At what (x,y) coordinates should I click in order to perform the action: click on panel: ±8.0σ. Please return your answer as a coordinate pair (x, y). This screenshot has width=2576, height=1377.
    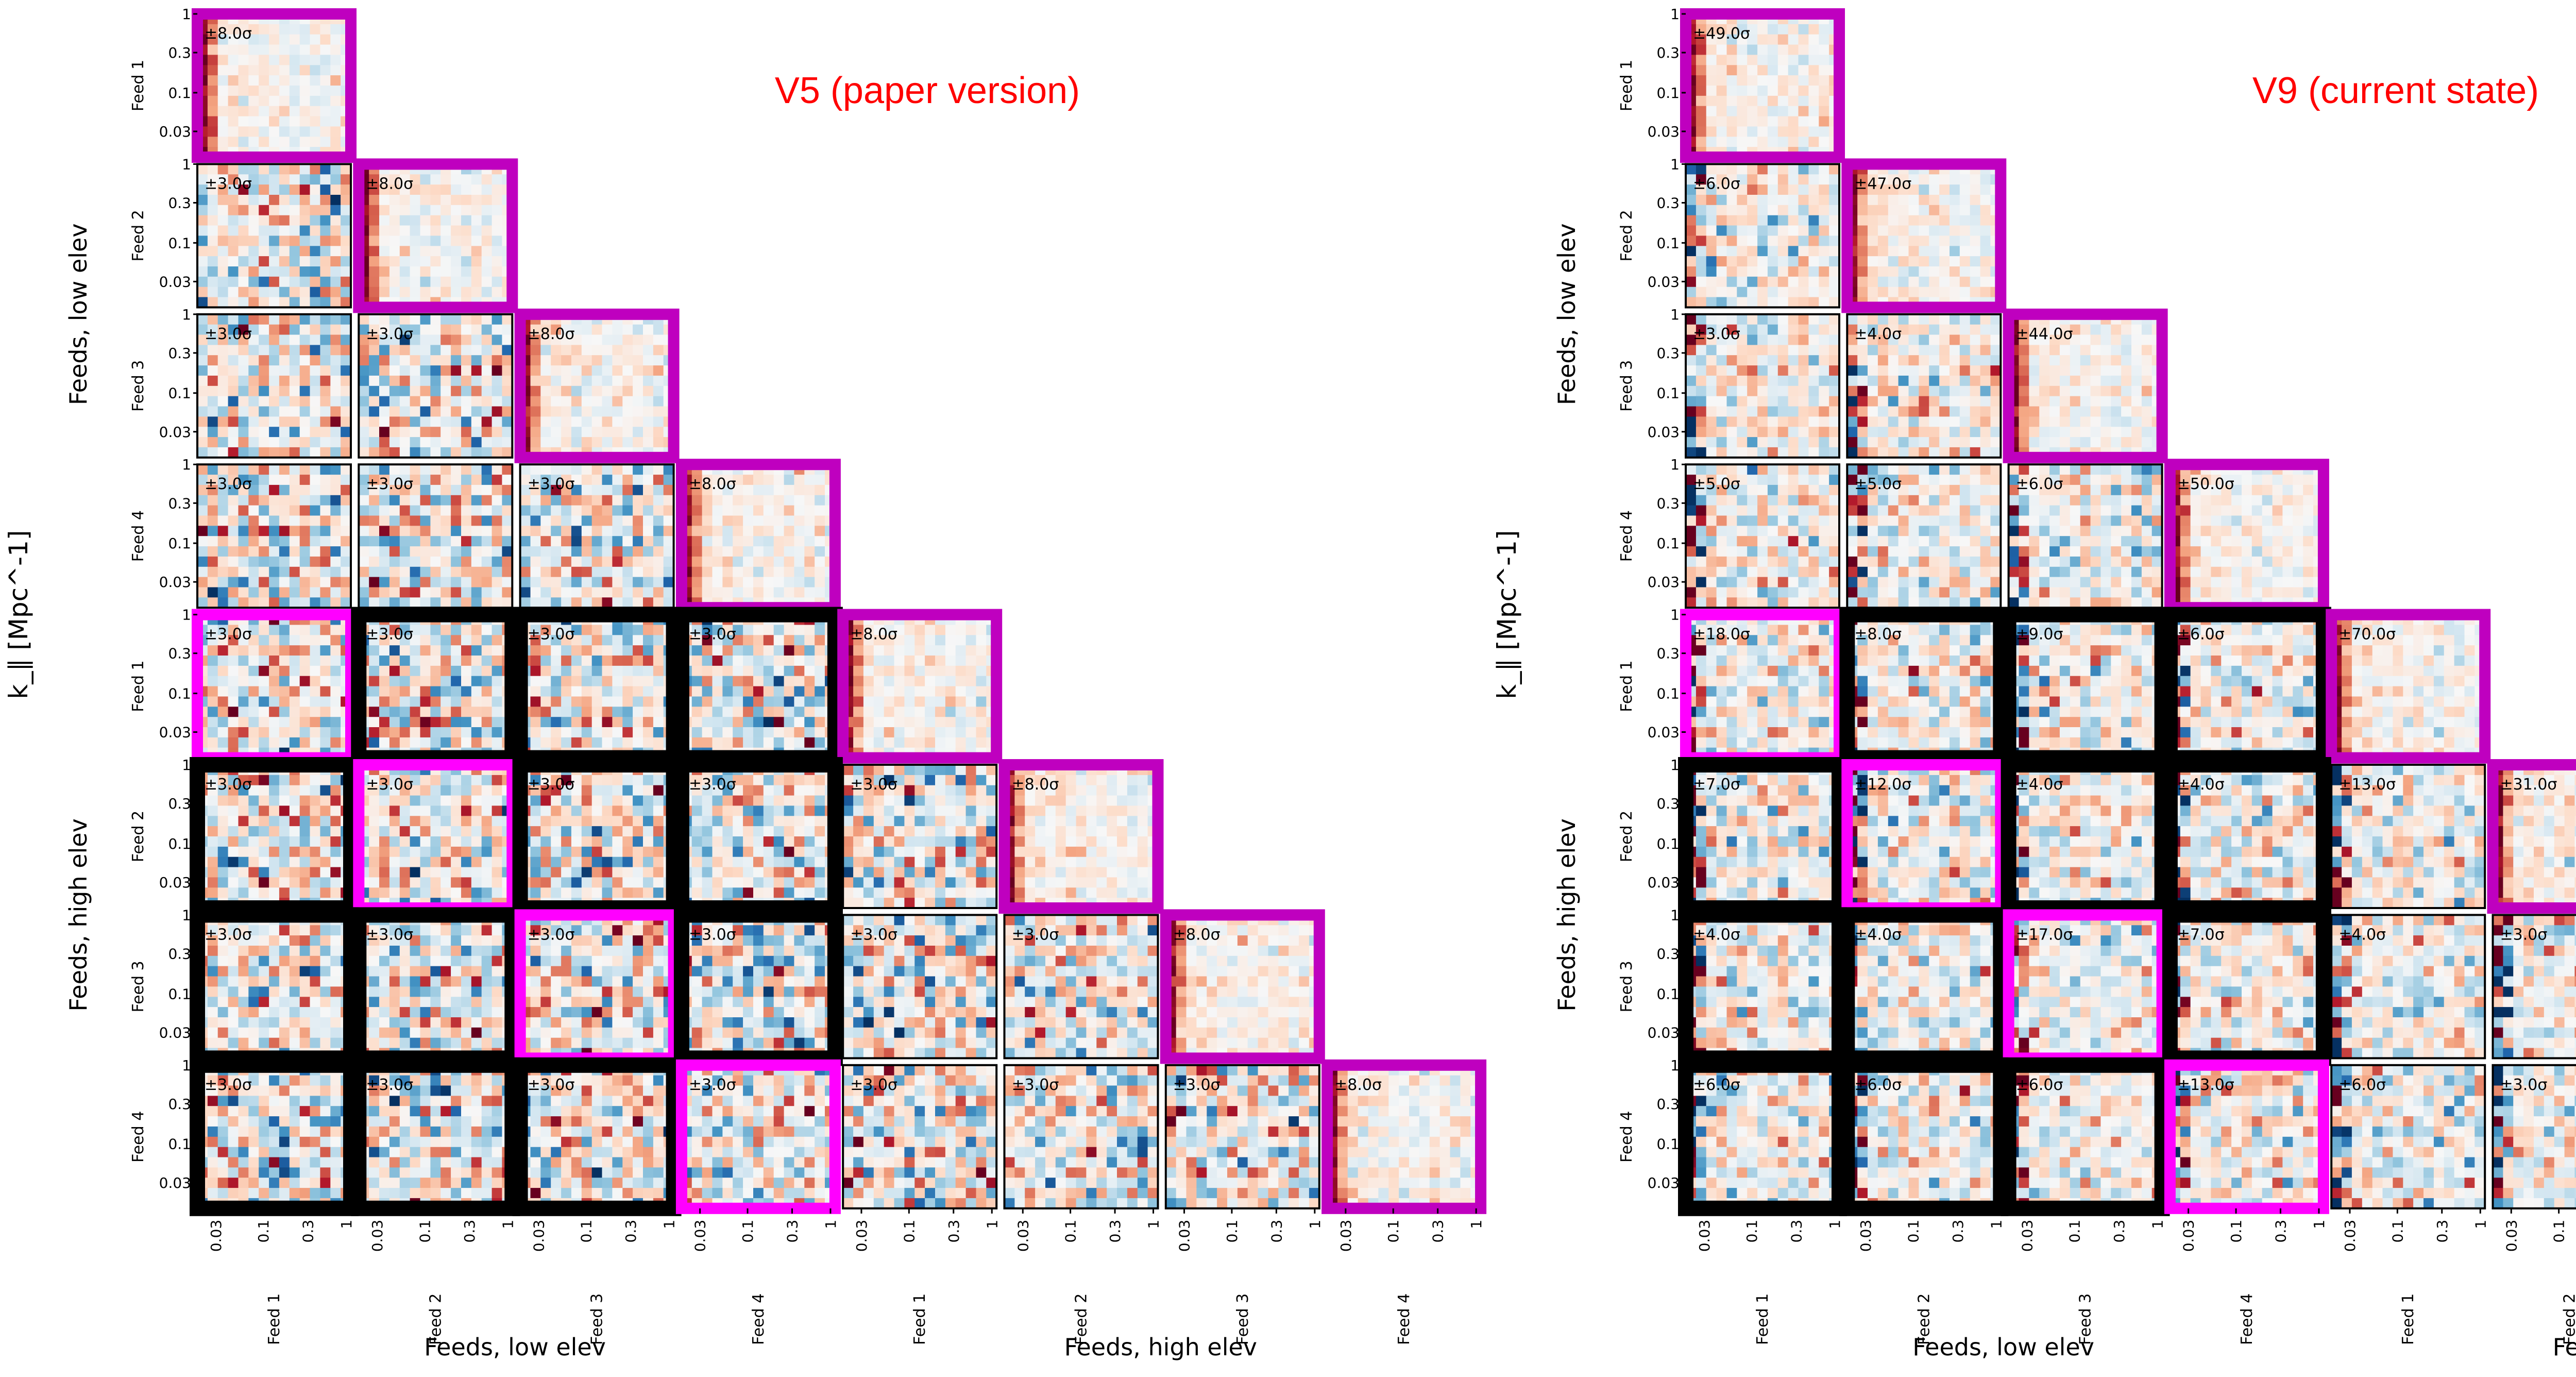
    Looking at the image, I should click on (1082, 837).